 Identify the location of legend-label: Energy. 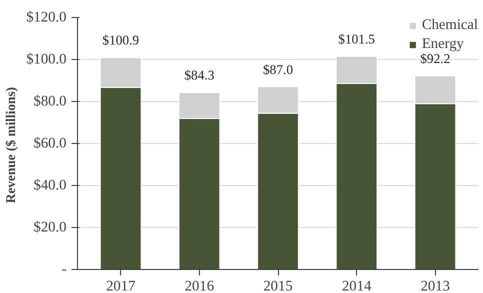
(443, 44).